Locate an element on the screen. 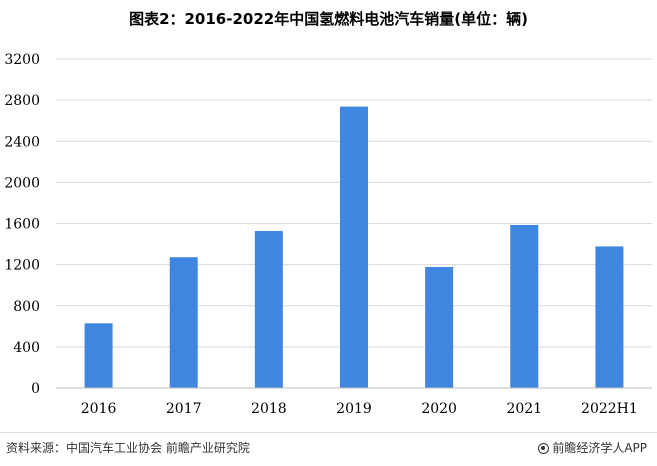  x-tick-label: 2016 is located at coordinates (99, 409).